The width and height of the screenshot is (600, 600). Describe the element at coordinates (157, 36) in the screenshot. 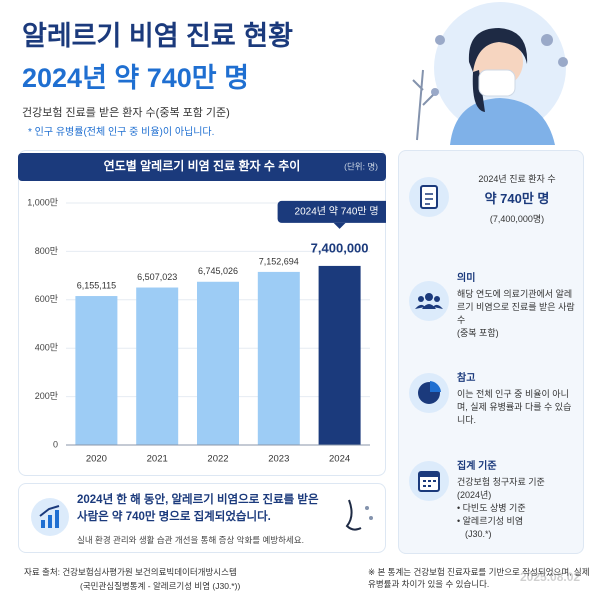

I see `title: 알레르기 비염 진료 현황` at that location.